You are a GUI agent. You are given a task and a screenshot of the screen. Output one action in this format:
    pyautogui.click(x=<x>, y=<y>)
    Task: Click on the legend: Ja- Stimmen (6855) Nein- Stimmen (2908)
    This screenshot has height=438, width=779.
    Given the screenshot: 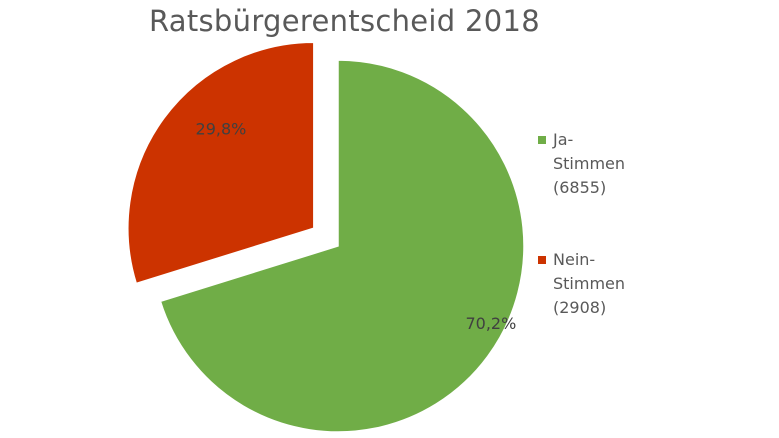 What is the action you would take?
    pyautogui.click(x=590, y=224)
    